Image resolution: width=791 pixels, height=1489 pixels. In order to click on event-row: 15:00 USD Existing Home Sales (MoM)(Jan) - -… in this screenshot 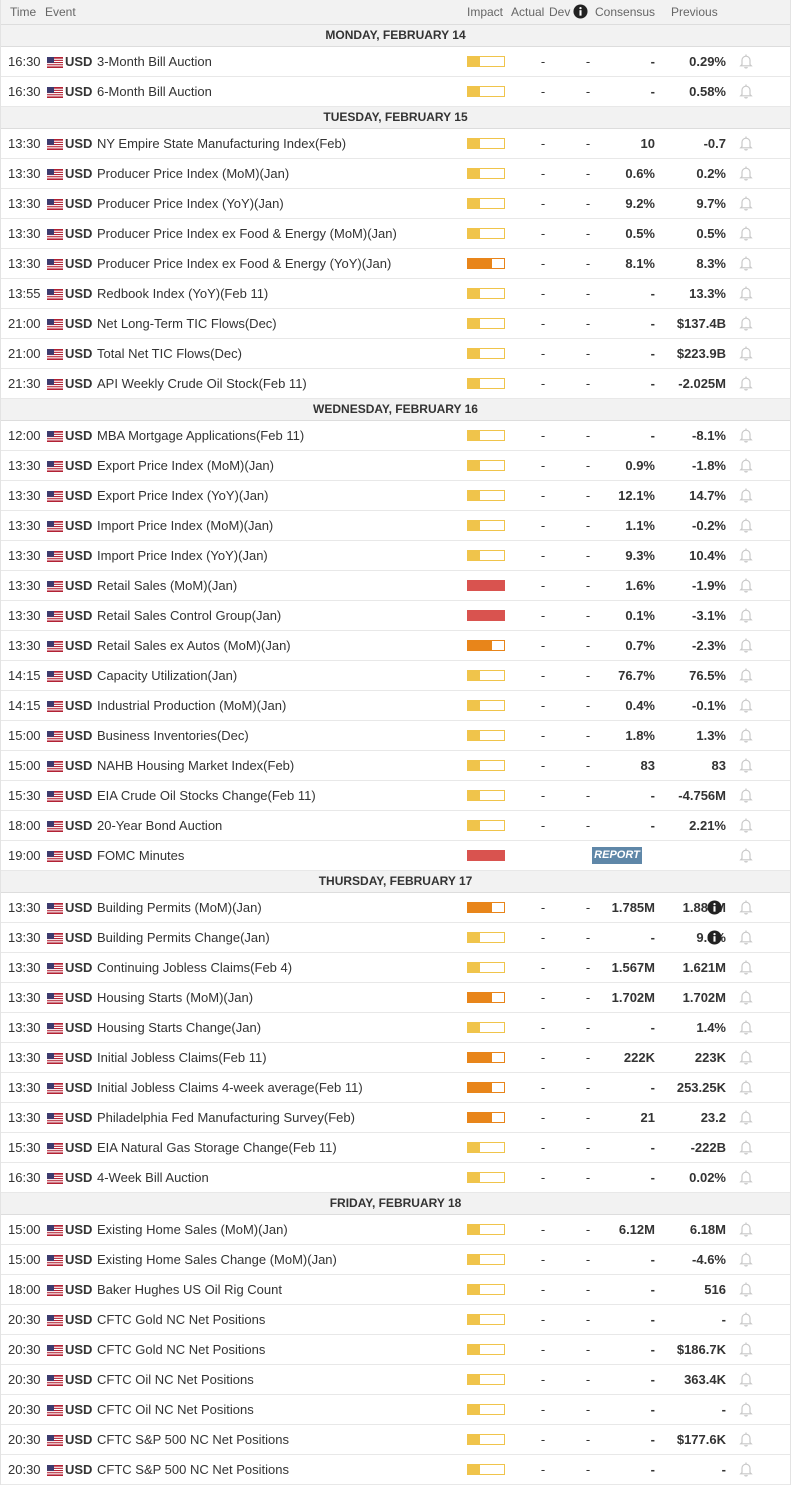, I will do `click(395, 1230)`.